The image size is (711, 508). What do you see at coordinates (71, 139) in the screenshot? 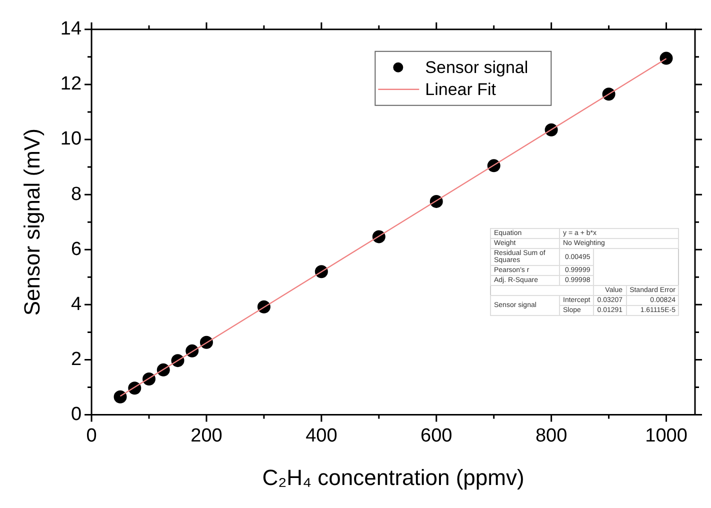
I see `y-tick-label: 10` at bounding box center [71, 139].